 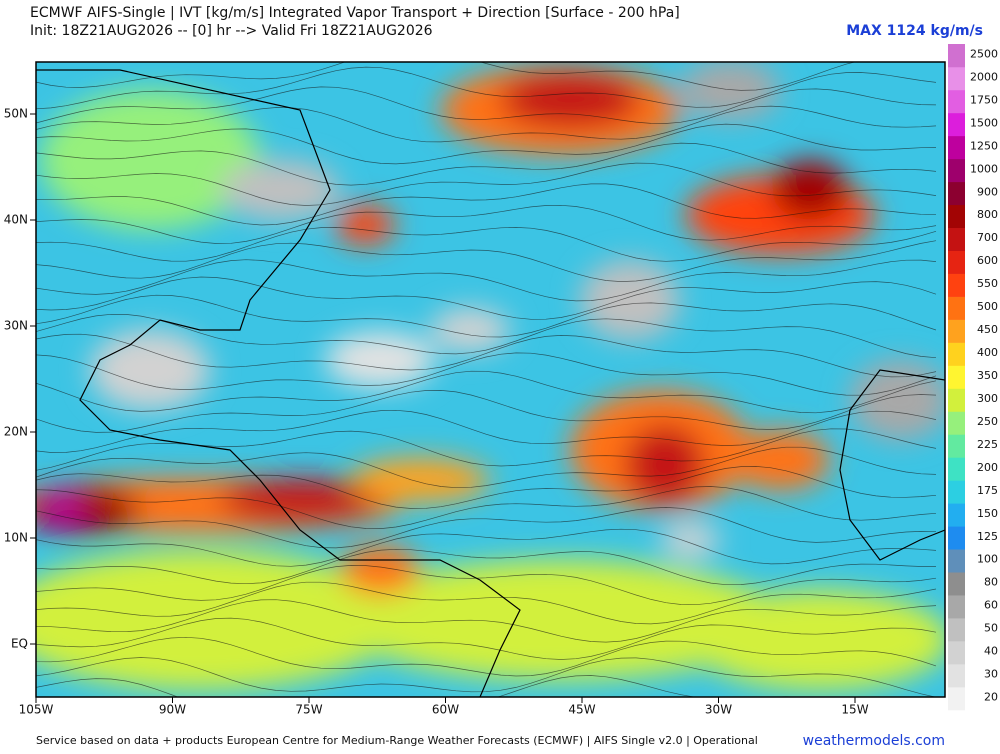 I want to click on lon-label: 30W, so click(x=718, y=710).